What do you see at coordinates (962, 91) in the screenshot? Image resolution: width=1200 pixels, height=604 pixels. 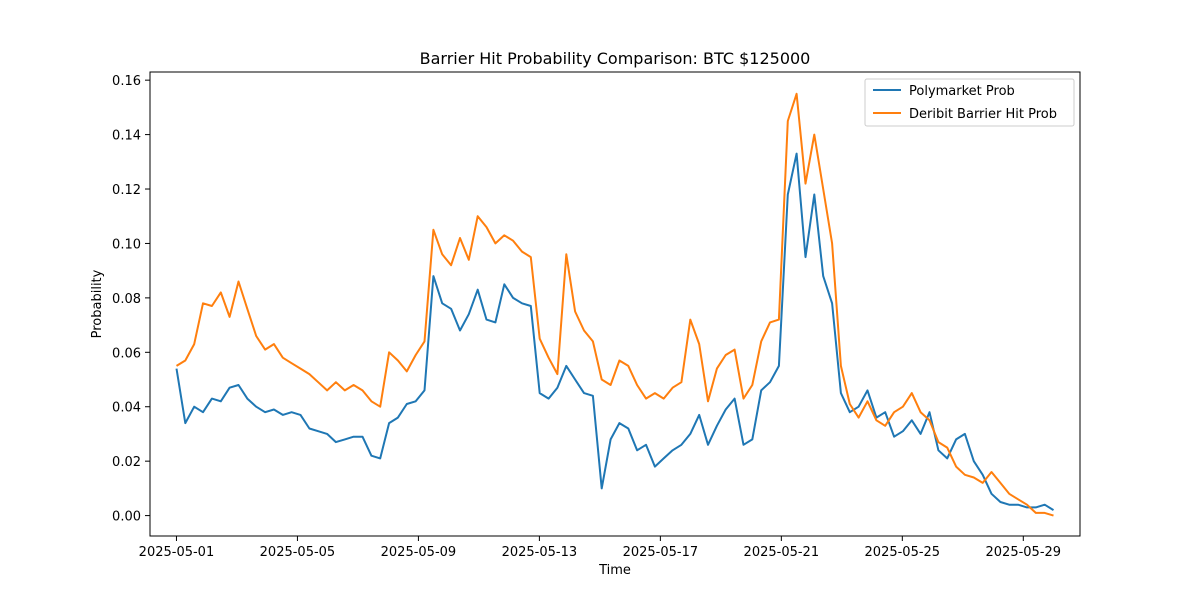 I see `legend-label-polymarket: Polymarket Prob` at bounding box center [962, 91].